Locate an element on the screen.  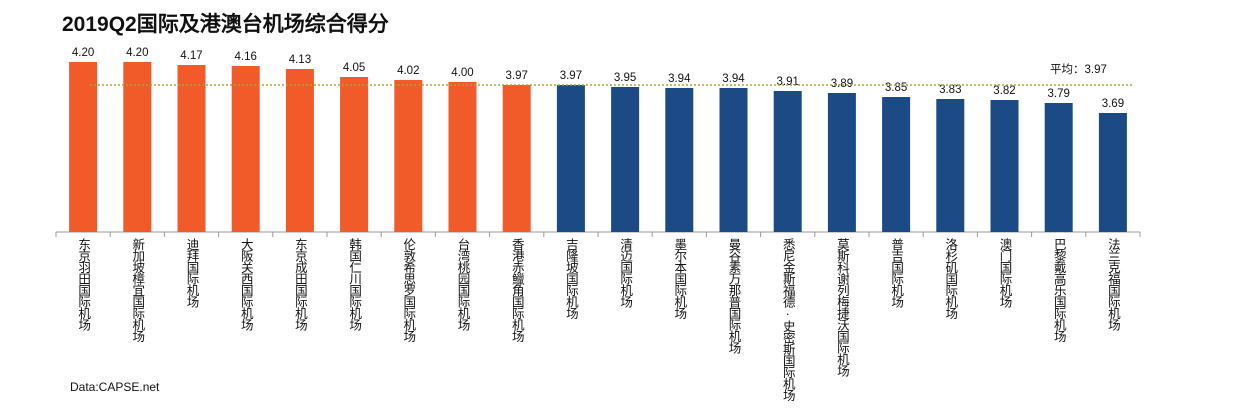
data-label: 4.02 is located at coordinates (408, 71).